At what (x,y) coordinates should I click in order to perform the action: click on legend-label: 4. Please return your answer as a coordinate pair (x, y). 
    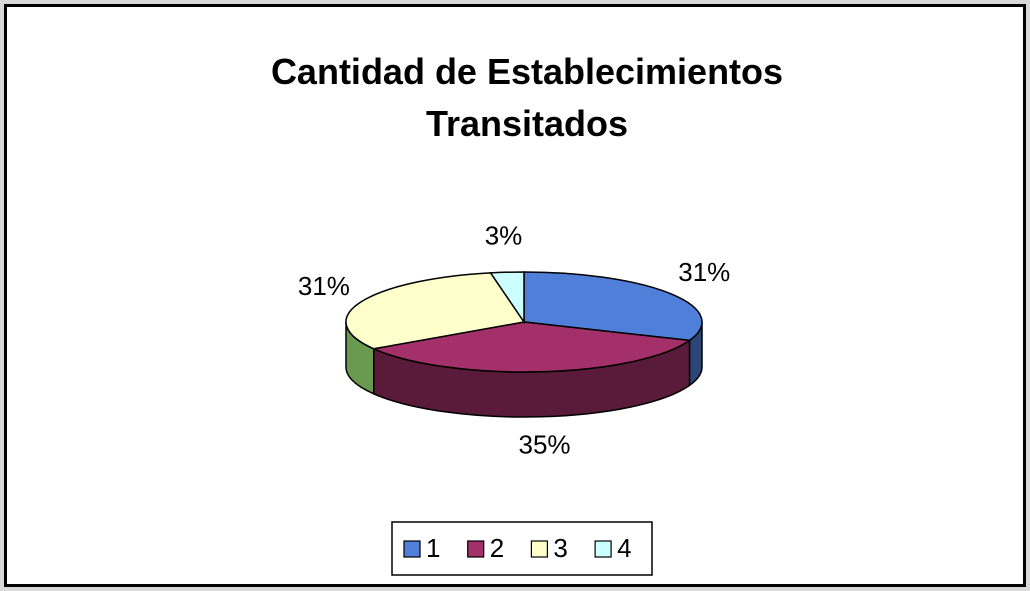
    Looking at the image, I should click on (624, 548).